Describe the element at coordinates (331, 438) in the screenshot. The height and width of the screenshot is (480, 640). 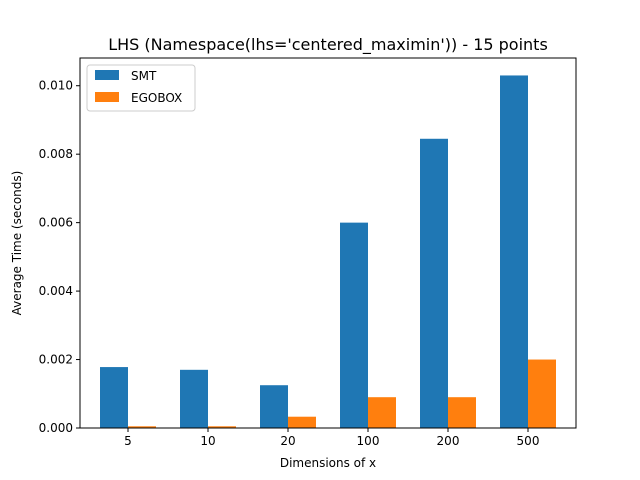
I see `x-axis-ticks: 5 10 20 100 200 500` at that location.